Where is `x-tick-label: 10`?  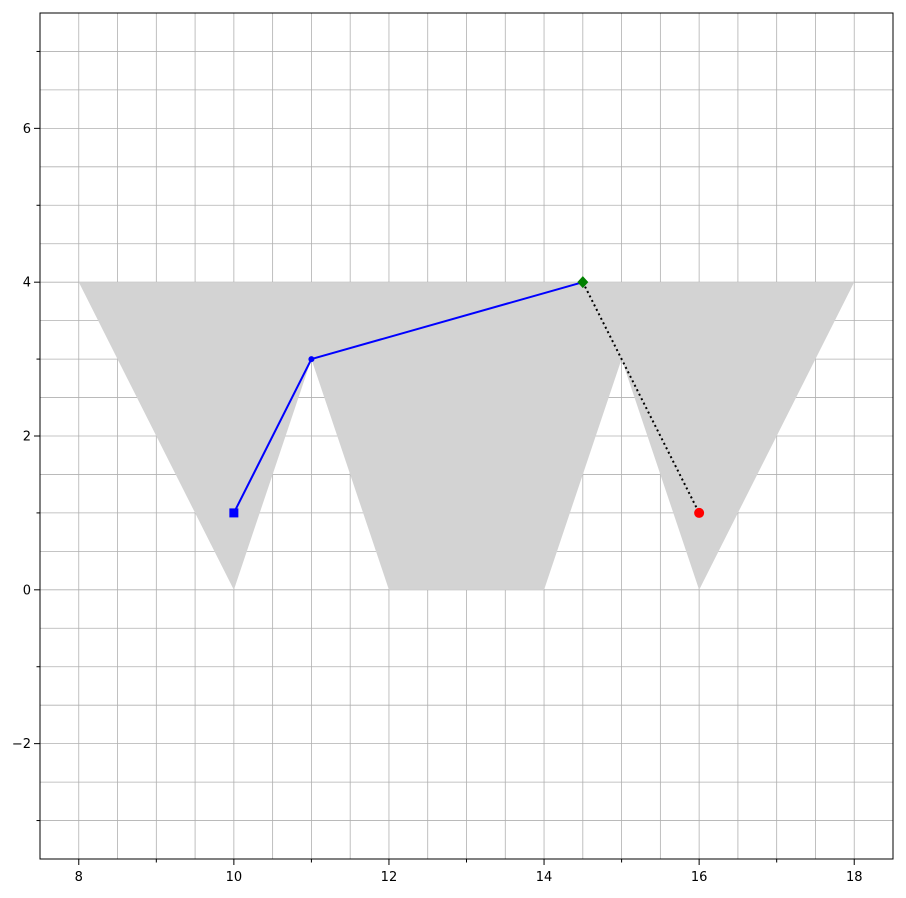
x-tick-label: 10 is located at coordinates (234, 877).